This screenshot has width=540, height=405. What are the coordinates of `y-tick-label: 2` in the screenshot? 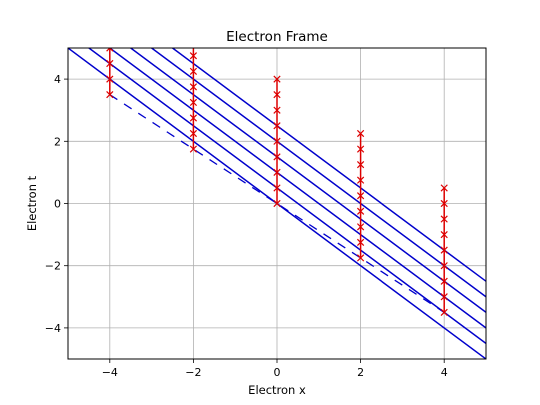 It's located at (57, 141).